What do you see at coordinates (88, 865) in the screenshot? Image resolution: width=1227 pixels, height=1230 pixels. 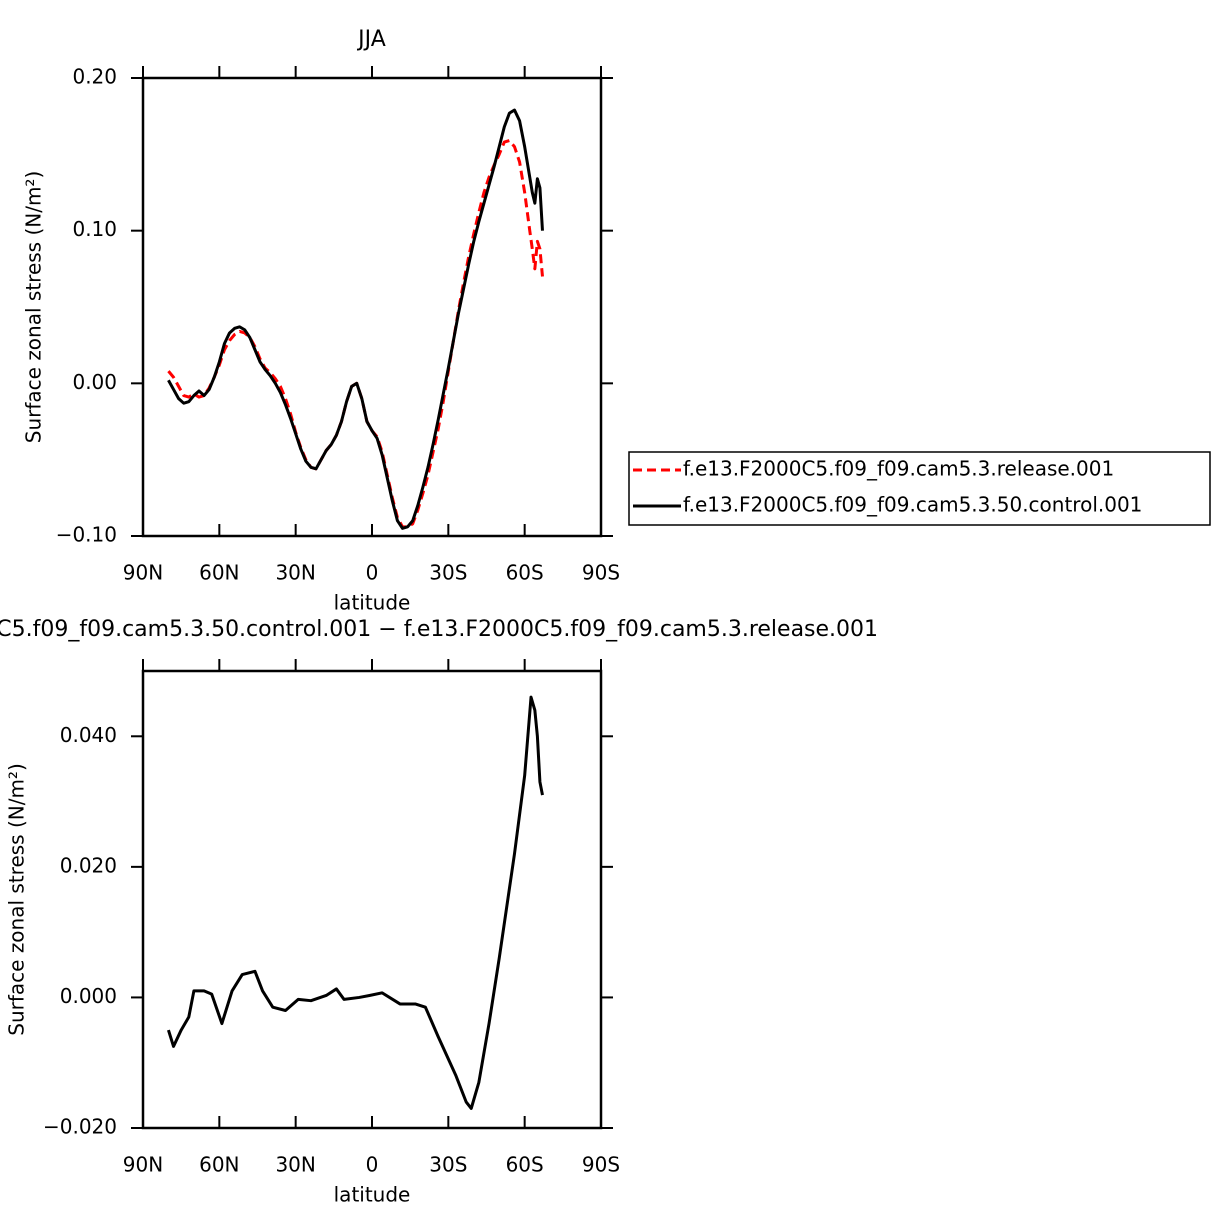 I see `y-tick-label: 0.020` at bounding box center [88, 865].